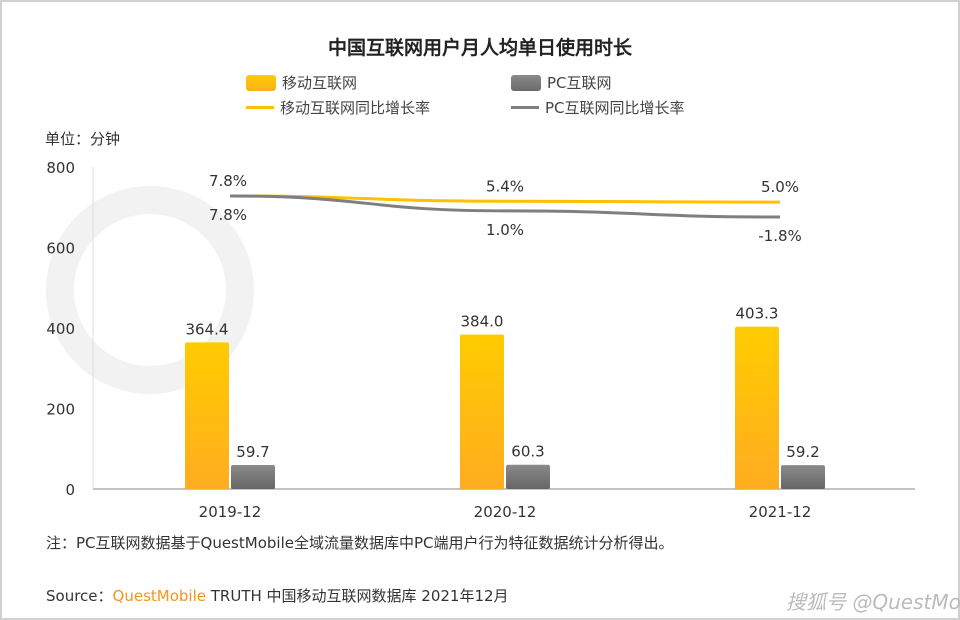 The image size is (960, 620). What do you see at coordinates (802, 452) in the screenshot?
I see `bar-data-label: 59.2` at bounding box center [802, 452].